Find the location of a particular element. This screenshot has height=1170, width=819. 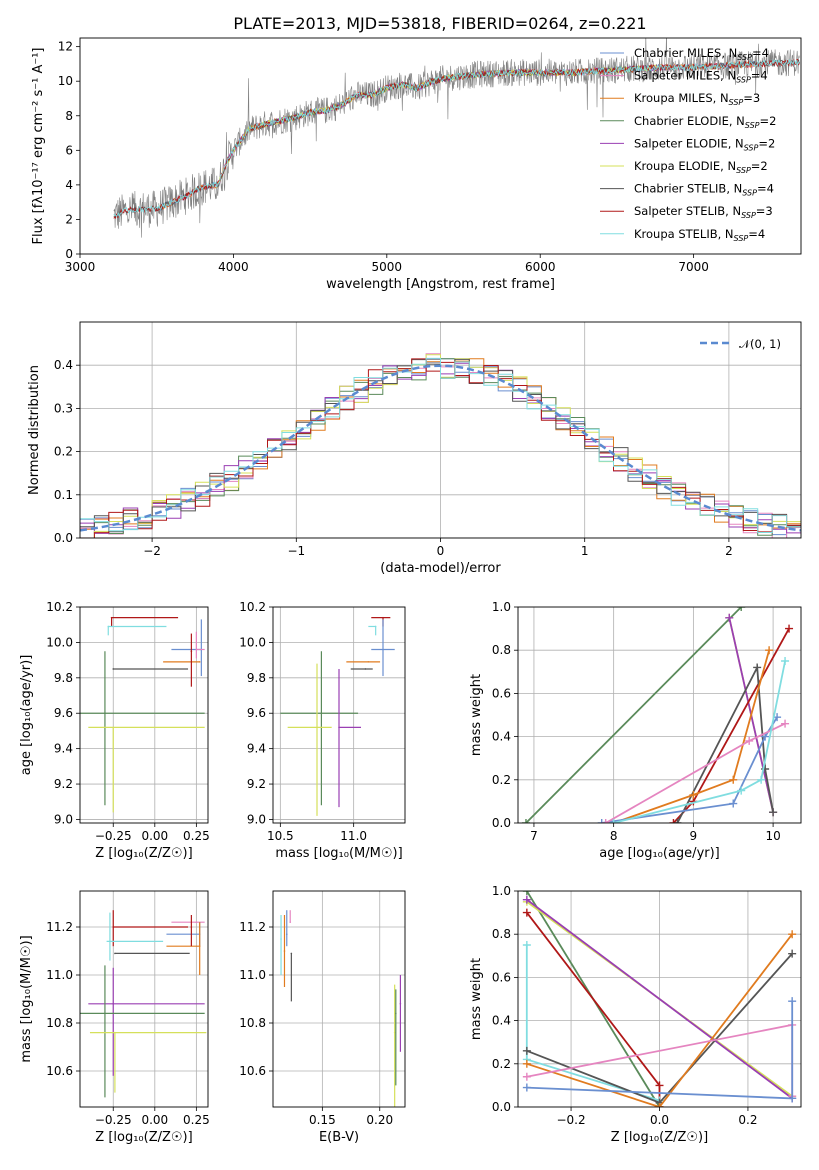

legend-entry: Kroupa ELODIE, NSSP=2 is located at coordinates (701, 167).